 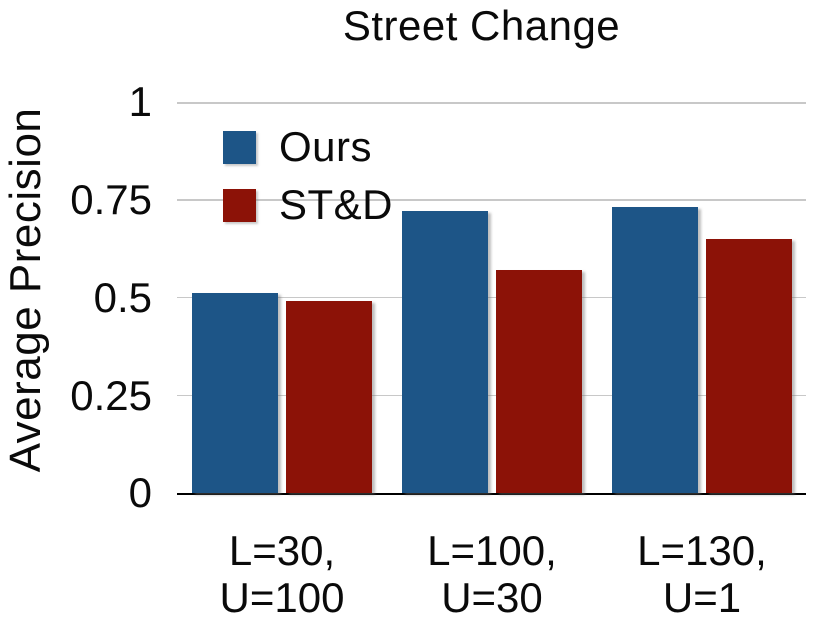 I want to click on chart-title: Street Change, so click(x=481, y=25).